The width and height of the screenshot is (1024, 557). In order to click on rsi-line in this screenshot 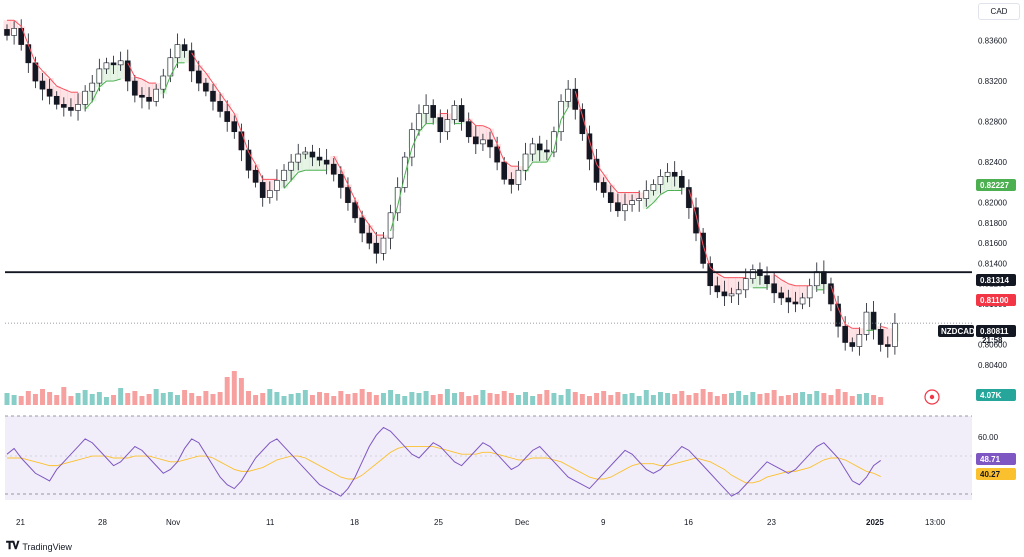, I will do `click(443, 461)`.